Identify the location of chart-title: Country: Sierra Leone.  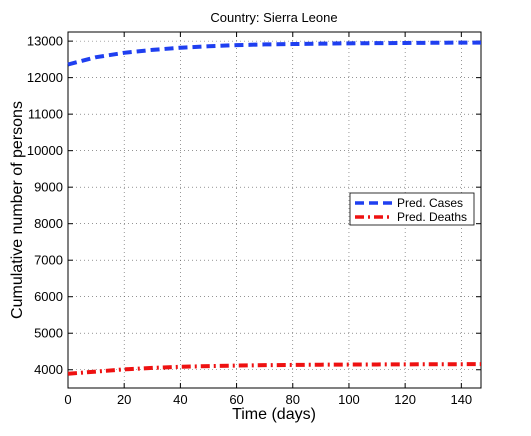
(273, 17).